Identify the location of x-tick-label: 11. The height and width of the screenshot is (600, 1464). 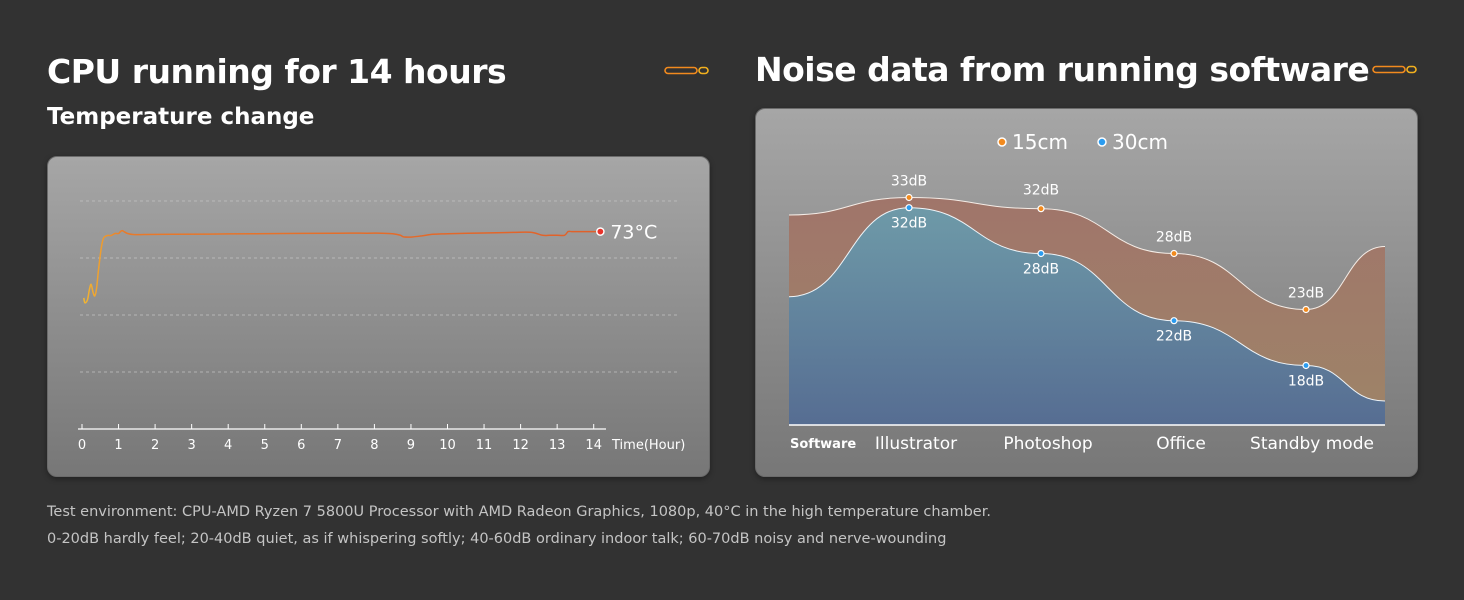
(484, 445).